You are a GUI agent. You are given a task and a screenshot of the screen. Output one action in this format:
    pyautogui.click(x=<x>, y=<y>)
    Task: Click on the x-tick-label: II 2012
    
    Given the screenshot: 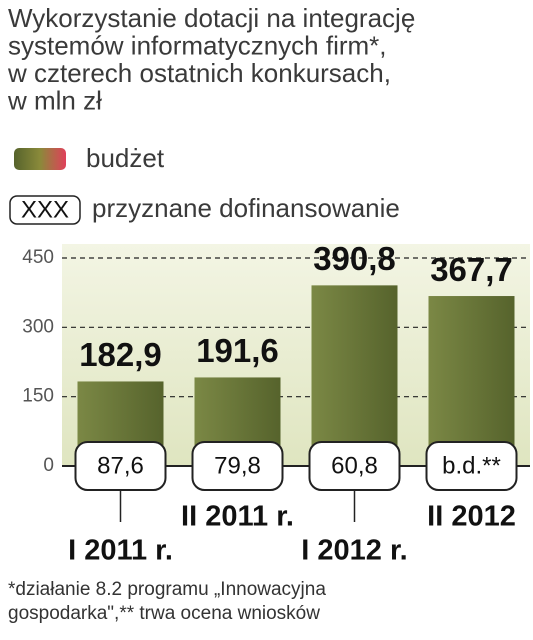 What is the action you would take?
    pyautogui.click(x=471, y=517)
    